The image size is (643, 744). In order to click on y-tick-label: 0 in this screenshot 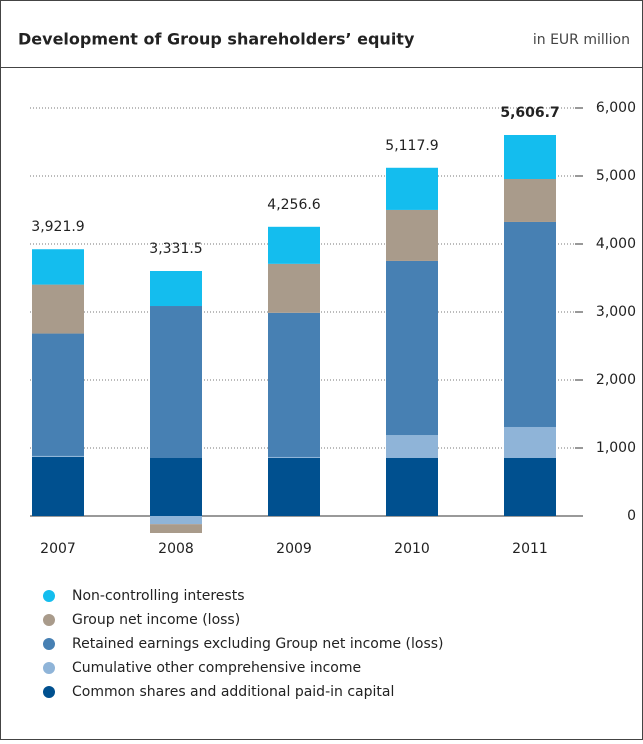, I will do `click(631, 516)`.